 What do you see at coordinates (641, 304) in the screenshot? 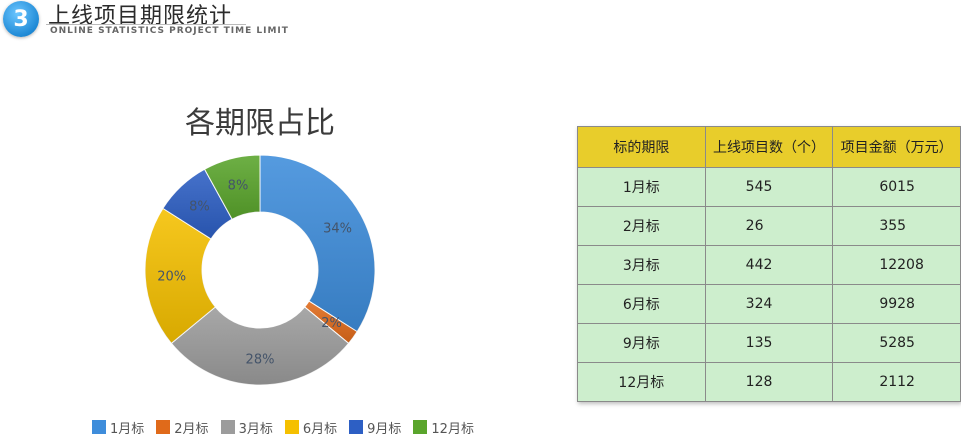
I see `cell-term: 6月标` at bounding box center [641, 304].